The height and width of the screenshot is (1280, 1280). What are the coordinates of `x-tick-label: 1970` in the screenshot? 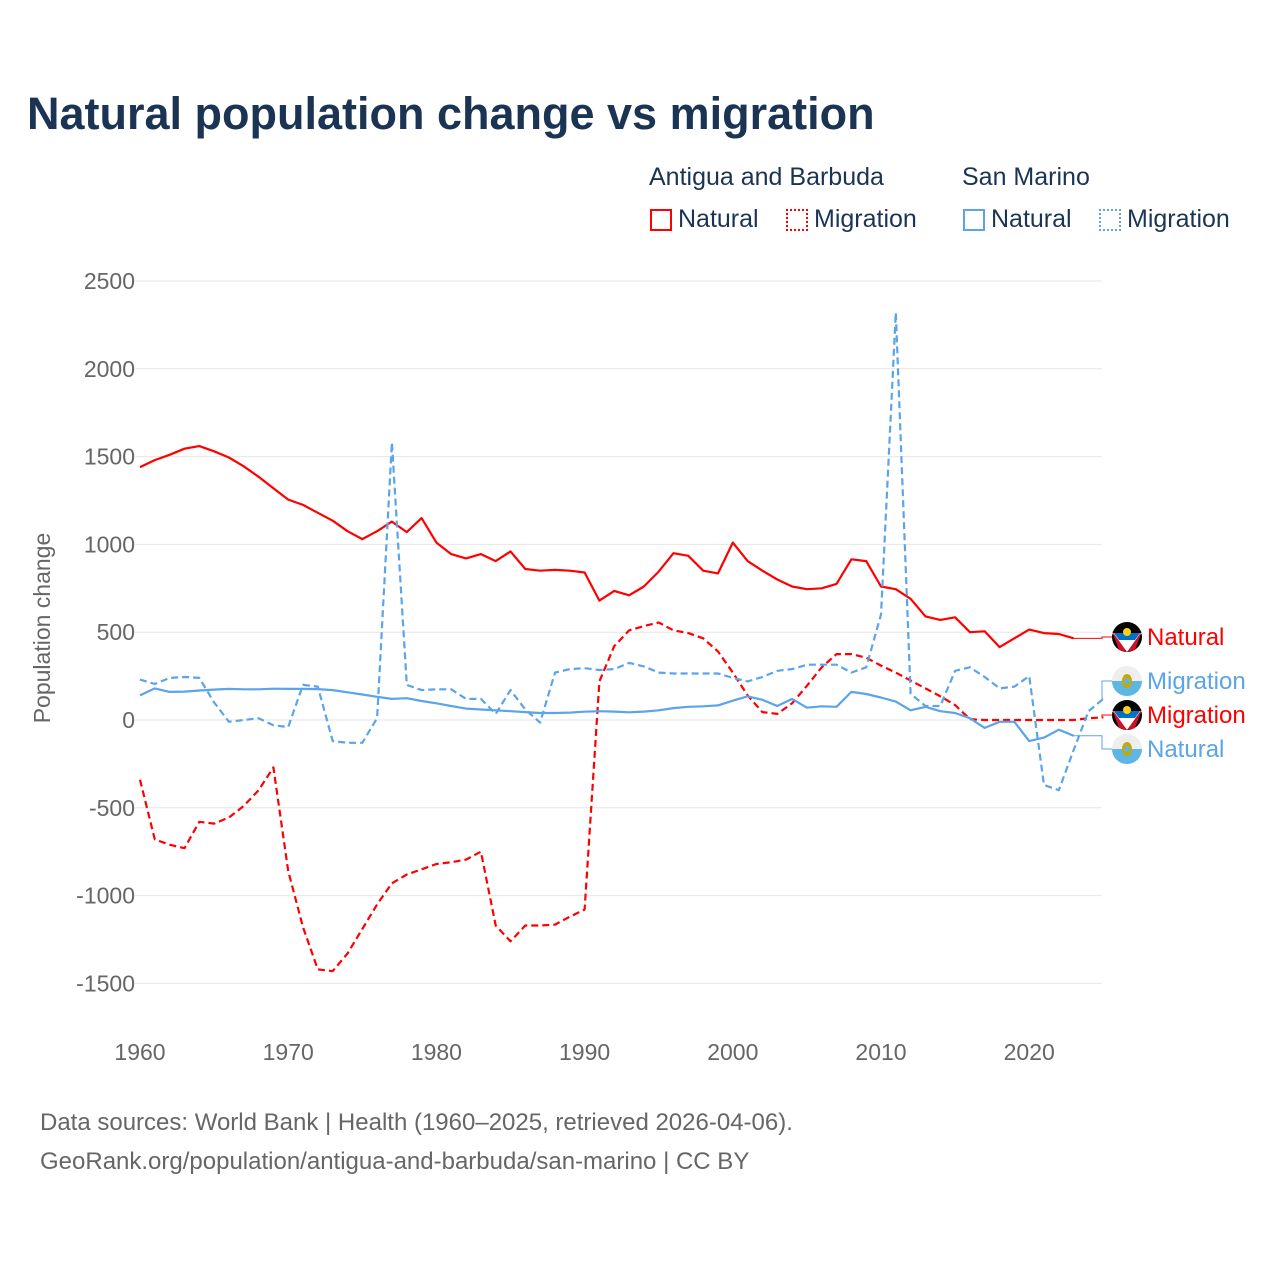 It's located at (288, 1052).